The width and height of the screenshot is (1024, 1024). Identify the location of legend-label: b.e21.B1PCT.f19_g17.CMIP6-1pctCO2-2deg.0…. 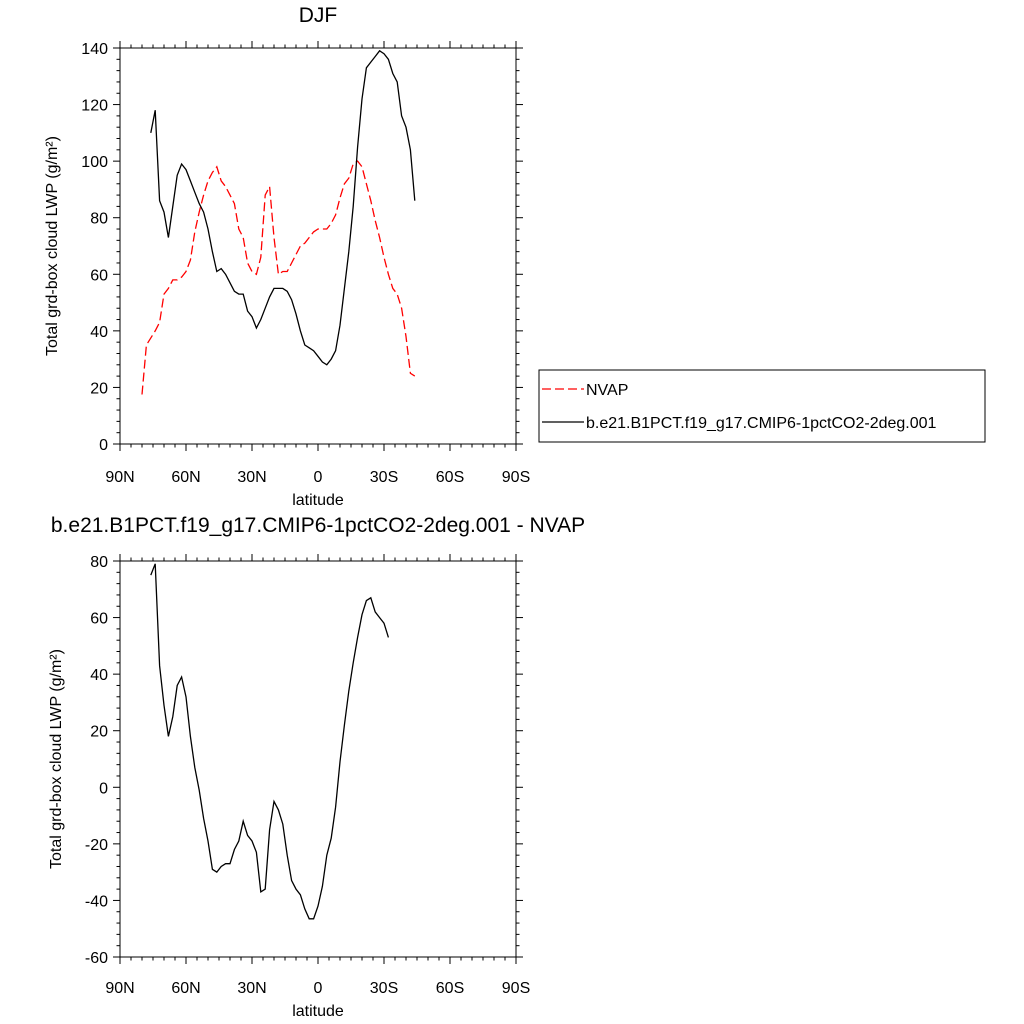
(761, 423).